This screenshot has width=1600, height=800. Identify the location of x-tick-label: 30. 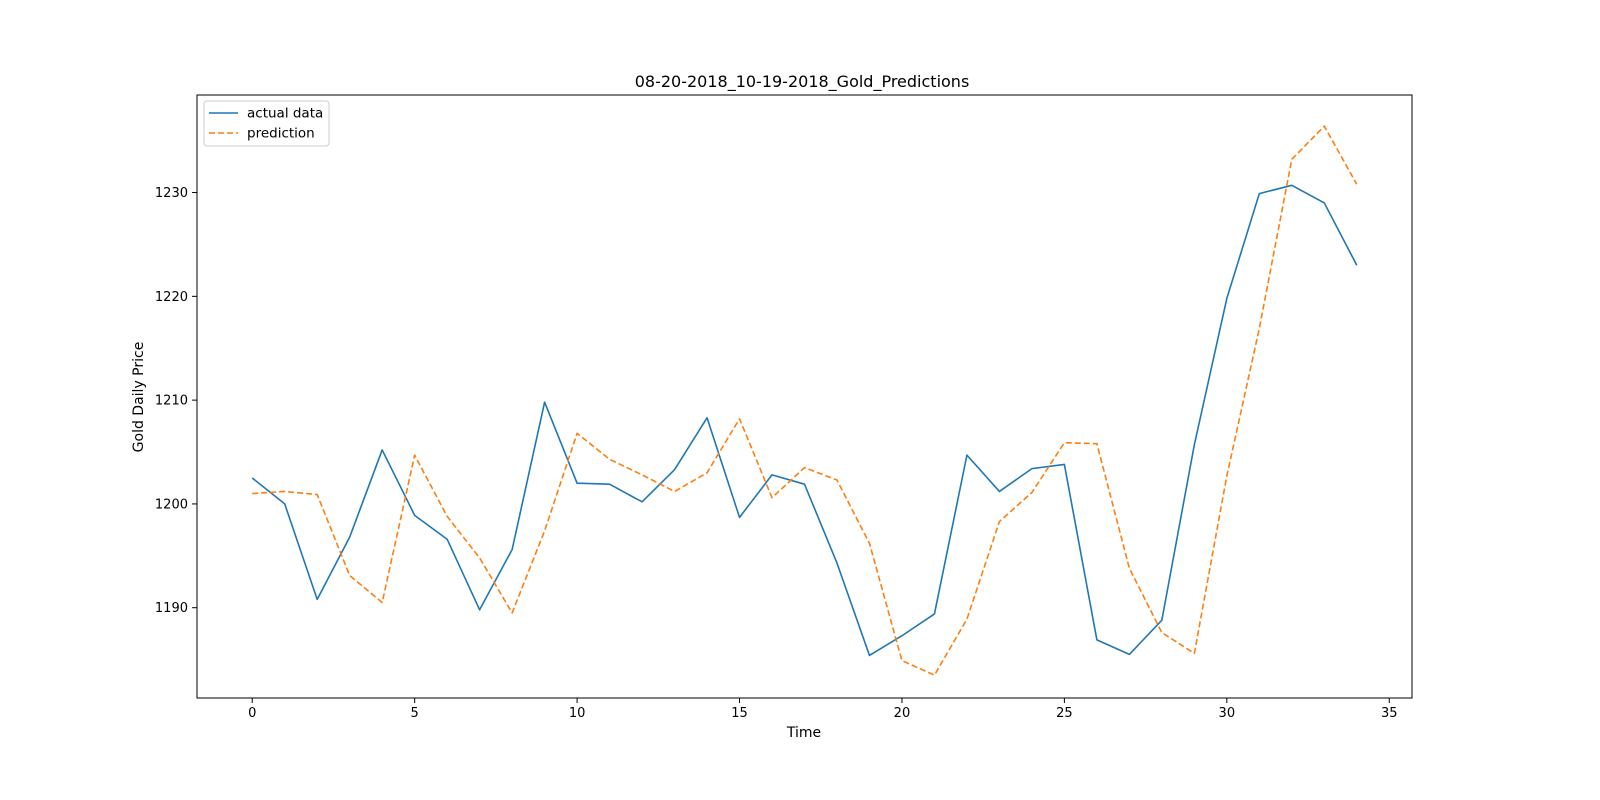
(1227, 713).